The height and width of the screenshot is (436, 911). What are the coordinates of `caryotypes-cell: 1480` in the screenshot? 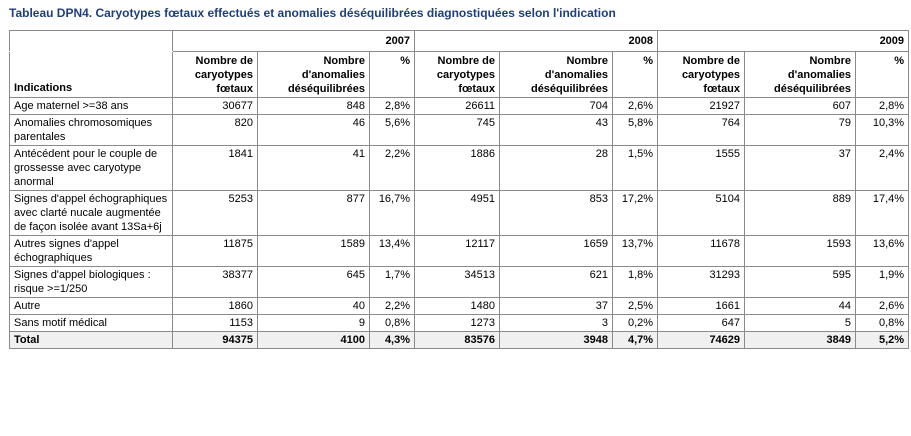 It's located at (457, 306).